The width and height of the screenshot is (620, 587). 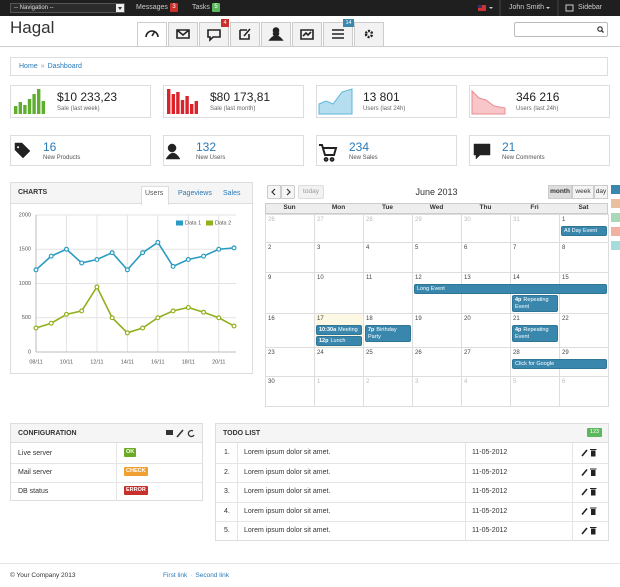 I want to click on footer-link: Second link, so click(x=212, y=575).